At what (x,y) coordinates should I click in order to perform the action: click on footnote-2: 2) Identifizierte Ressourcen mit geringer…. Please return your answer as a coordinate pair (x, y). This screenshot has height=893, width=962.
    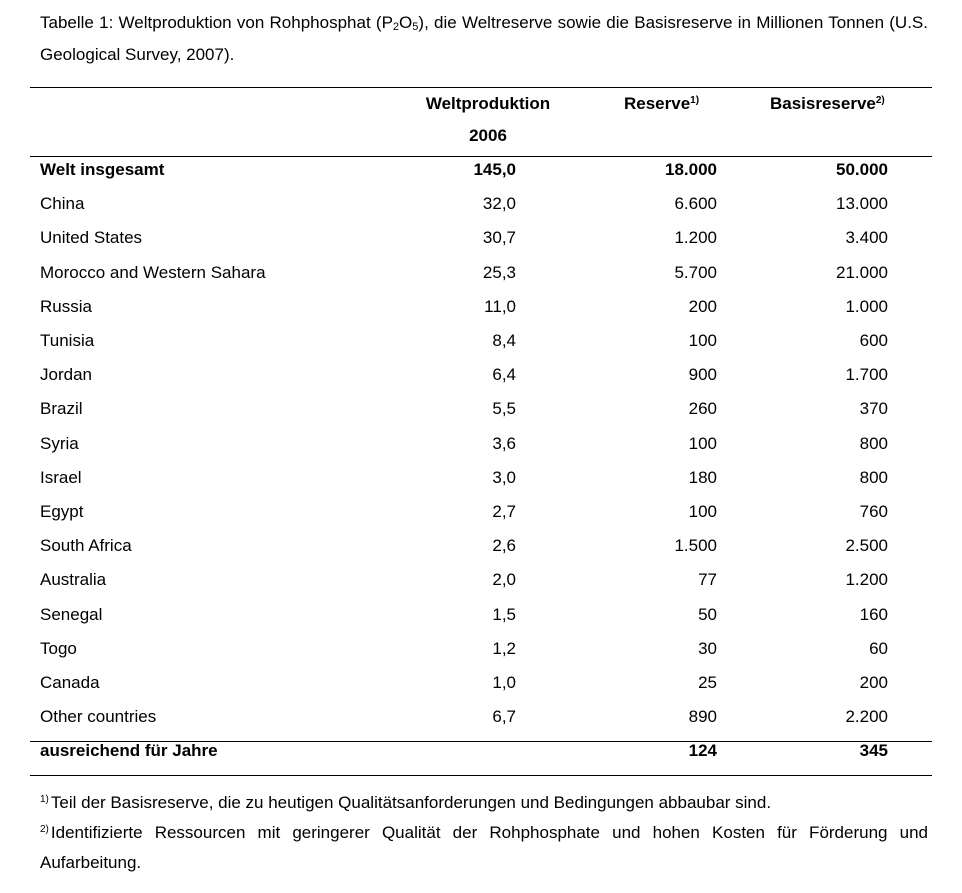
    Looking at the image, I should click on (484, 848).